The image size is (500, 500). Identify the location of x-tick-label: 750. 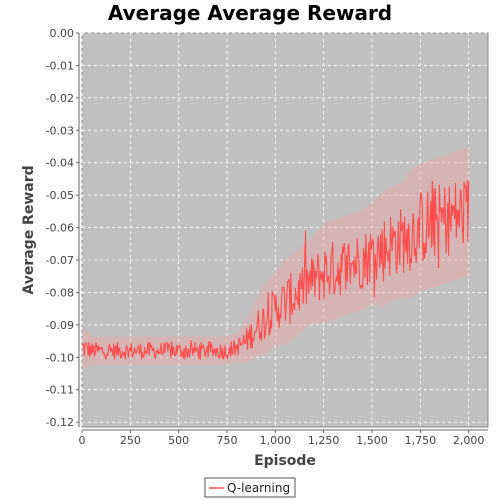
(227, 440).